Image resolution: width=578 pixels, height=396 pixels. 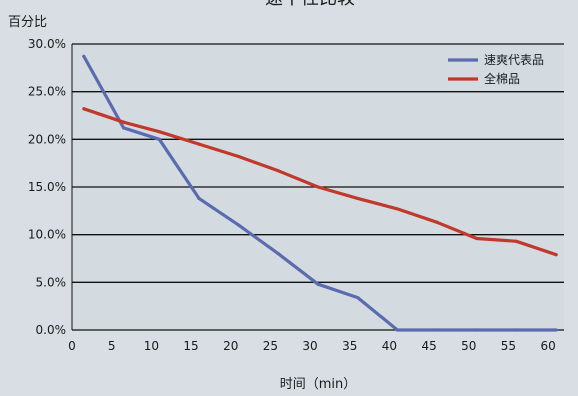 What do you see at coordinates (547, 346) in the screenshot?
I see `x-tick-label: 60` at bounding box center [547, 346].